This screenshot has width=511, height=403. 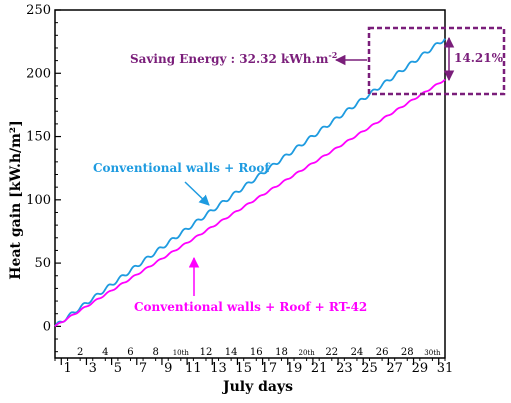 What do you see at coordinates (357, 352) in the screenshot?
I see `x-tick-label-top: 24` at bounding box center [357, 352].